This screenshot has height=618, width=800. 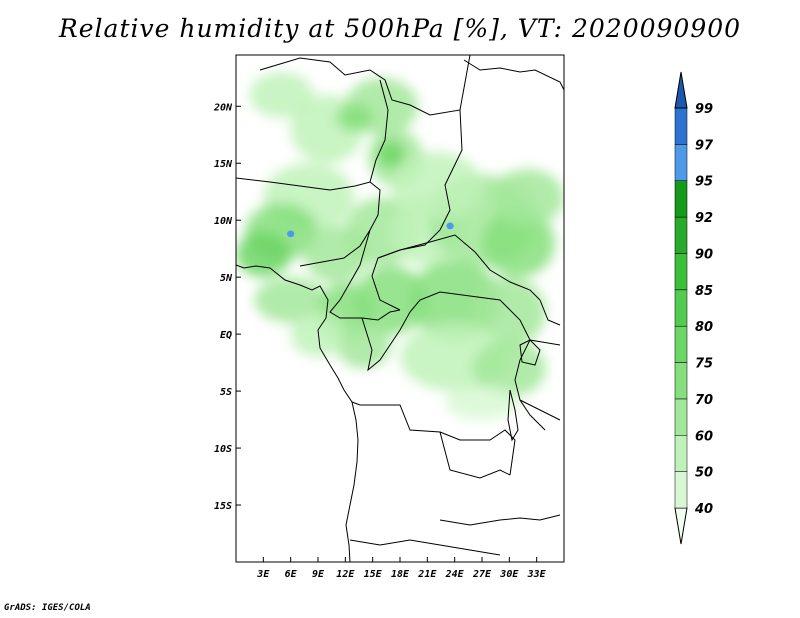 What do you see at coordinates (704, 291) in the screenshot?
I see `colorbar-label: 85` at bounding box center [704, 291].